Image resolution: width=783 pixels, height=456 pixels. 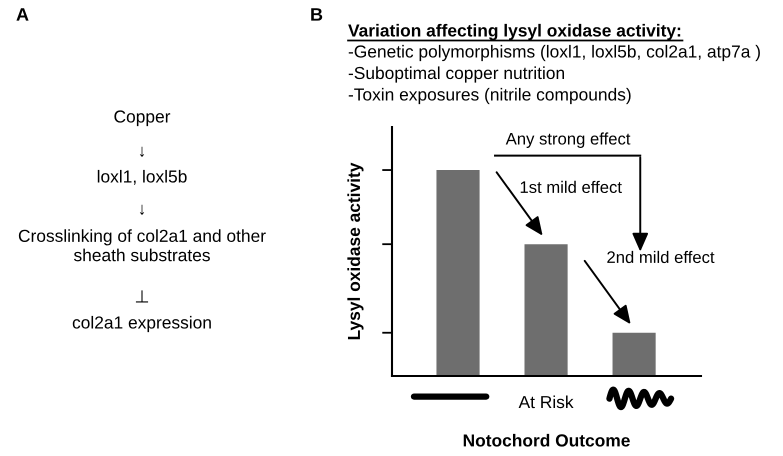 I want to click on text: Any strong effect, so click(x=568, y=140).